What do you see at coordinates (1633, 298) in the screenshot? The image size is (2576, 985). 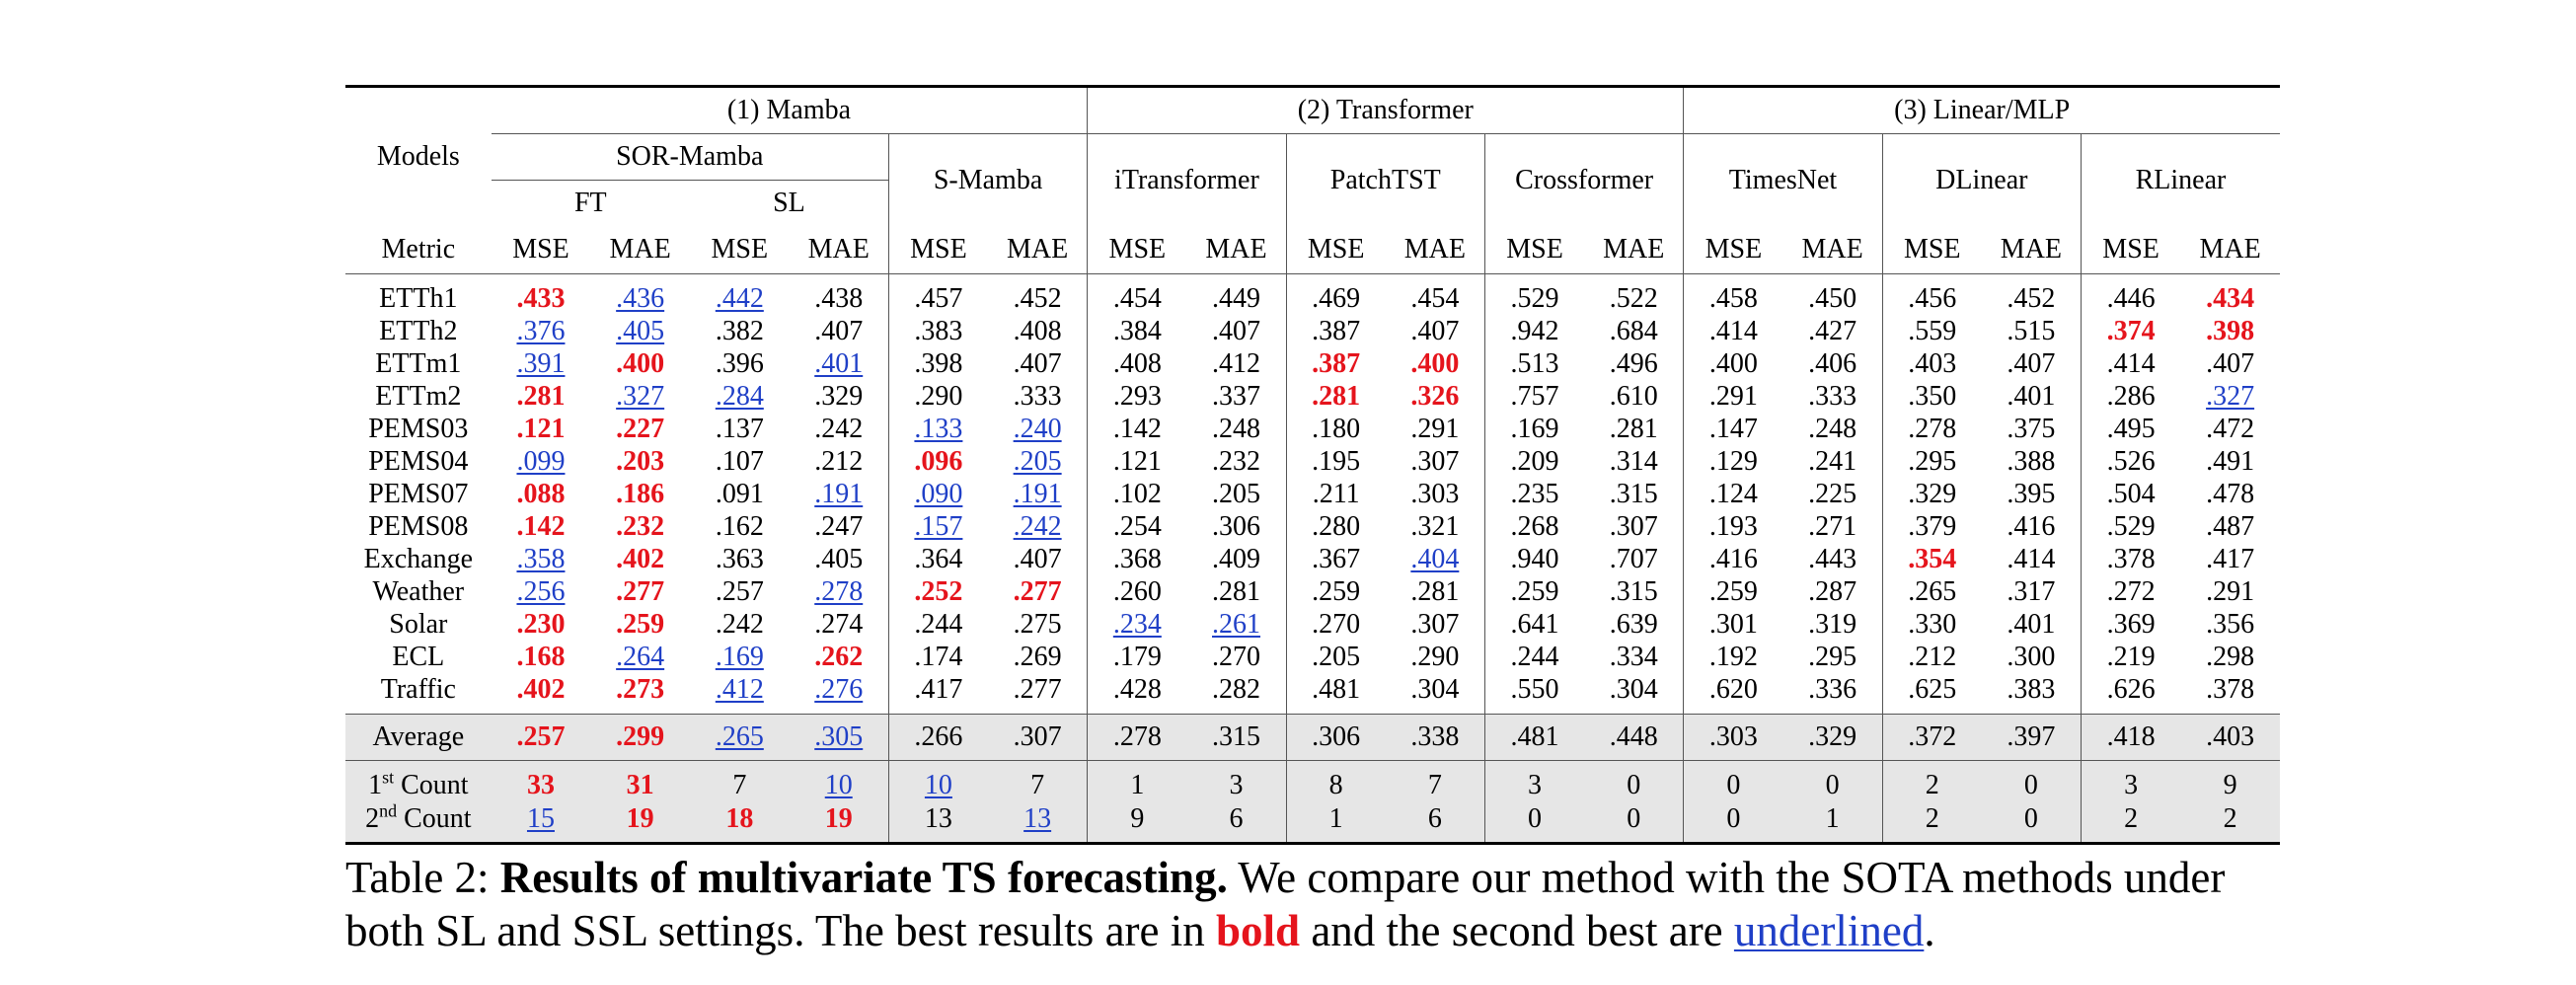 I see `value: .522` at bounding box center [1633, 298].